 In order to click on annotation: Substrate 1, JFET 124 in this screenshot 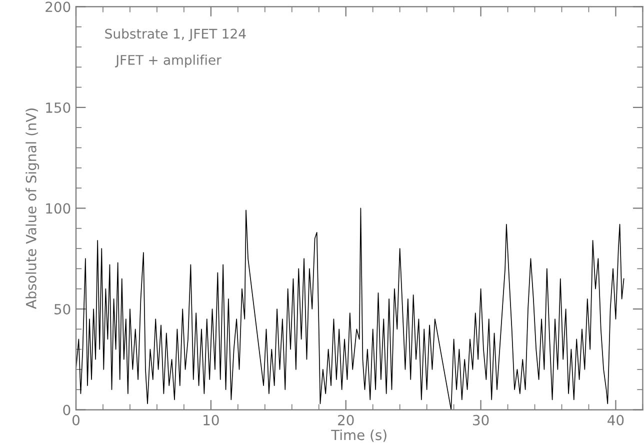, I will do `click(175, 35)`.